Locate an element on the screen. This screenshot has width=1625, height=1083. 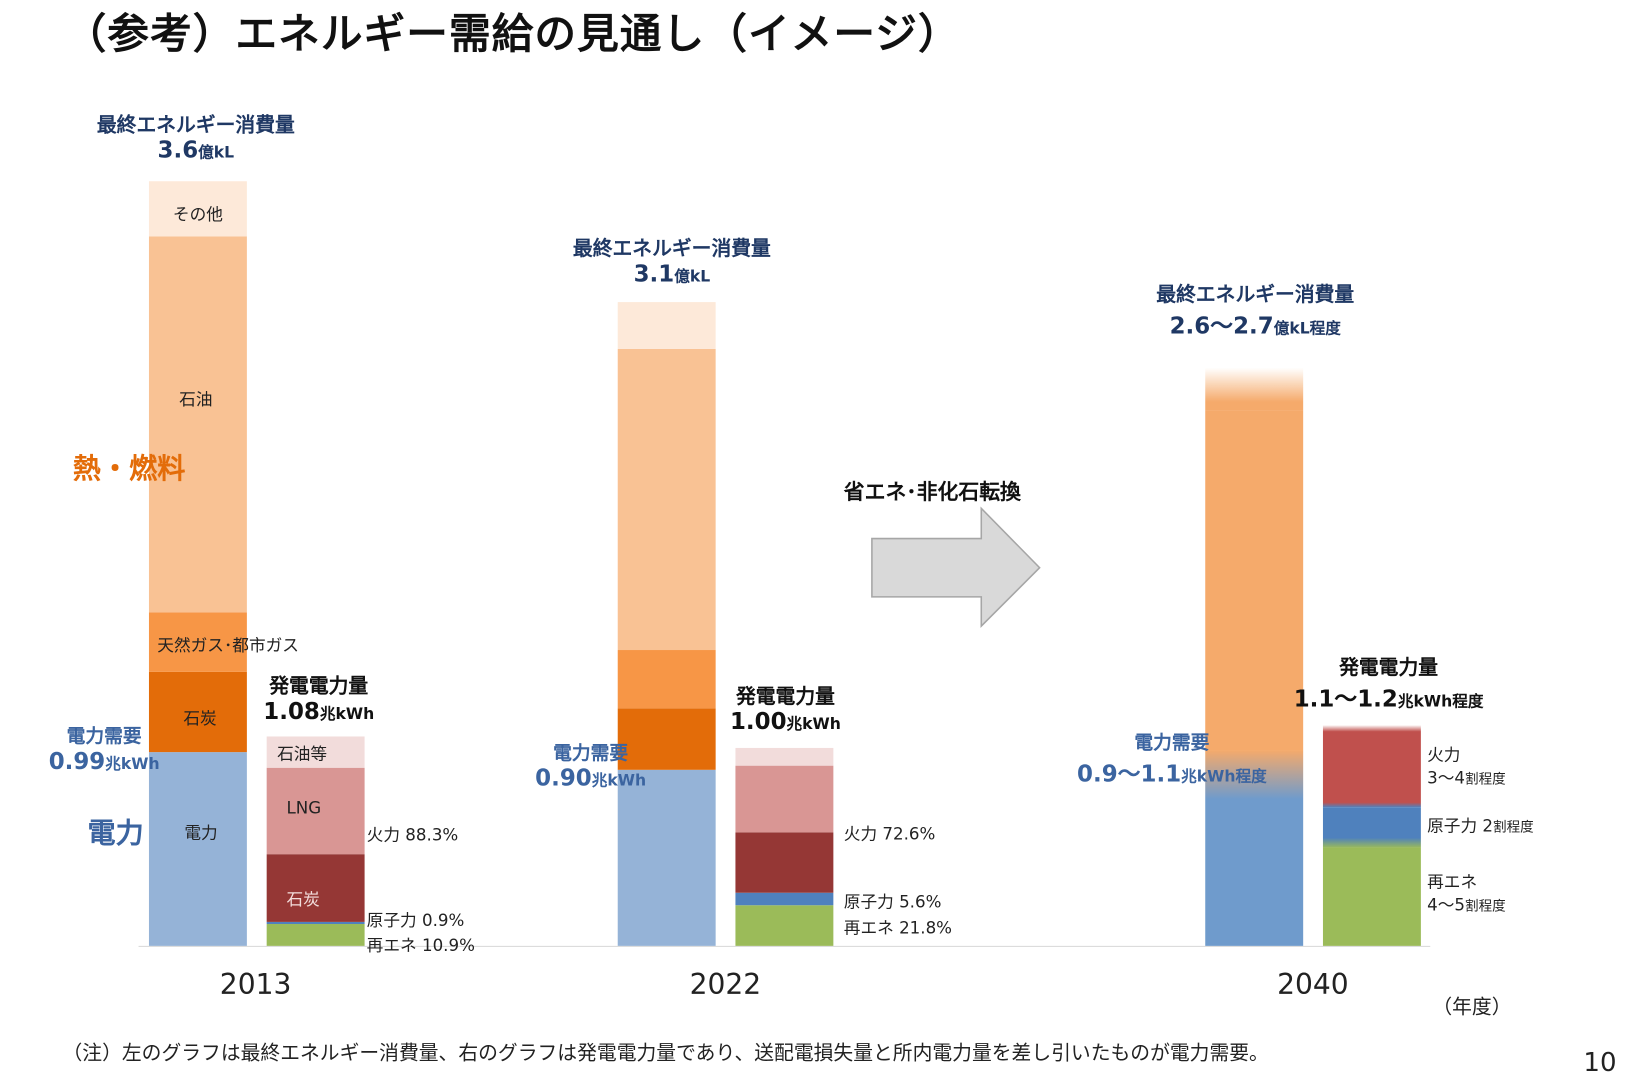
share-value: 3～4 is located at coordinates (1446, 777).